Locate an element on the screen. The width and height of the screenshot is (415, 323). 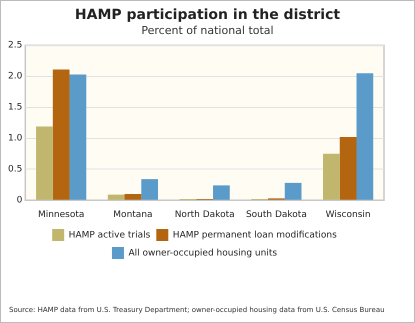
x-tick-label: Minnesota is located at coordinates (61, 215).